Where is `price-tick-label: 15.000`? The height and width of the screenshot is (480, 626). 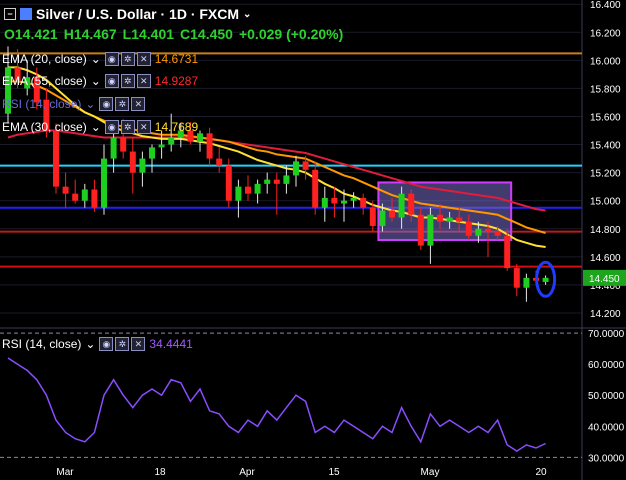 price-tick-label: 15.000 is located at coordinates (605, 202).